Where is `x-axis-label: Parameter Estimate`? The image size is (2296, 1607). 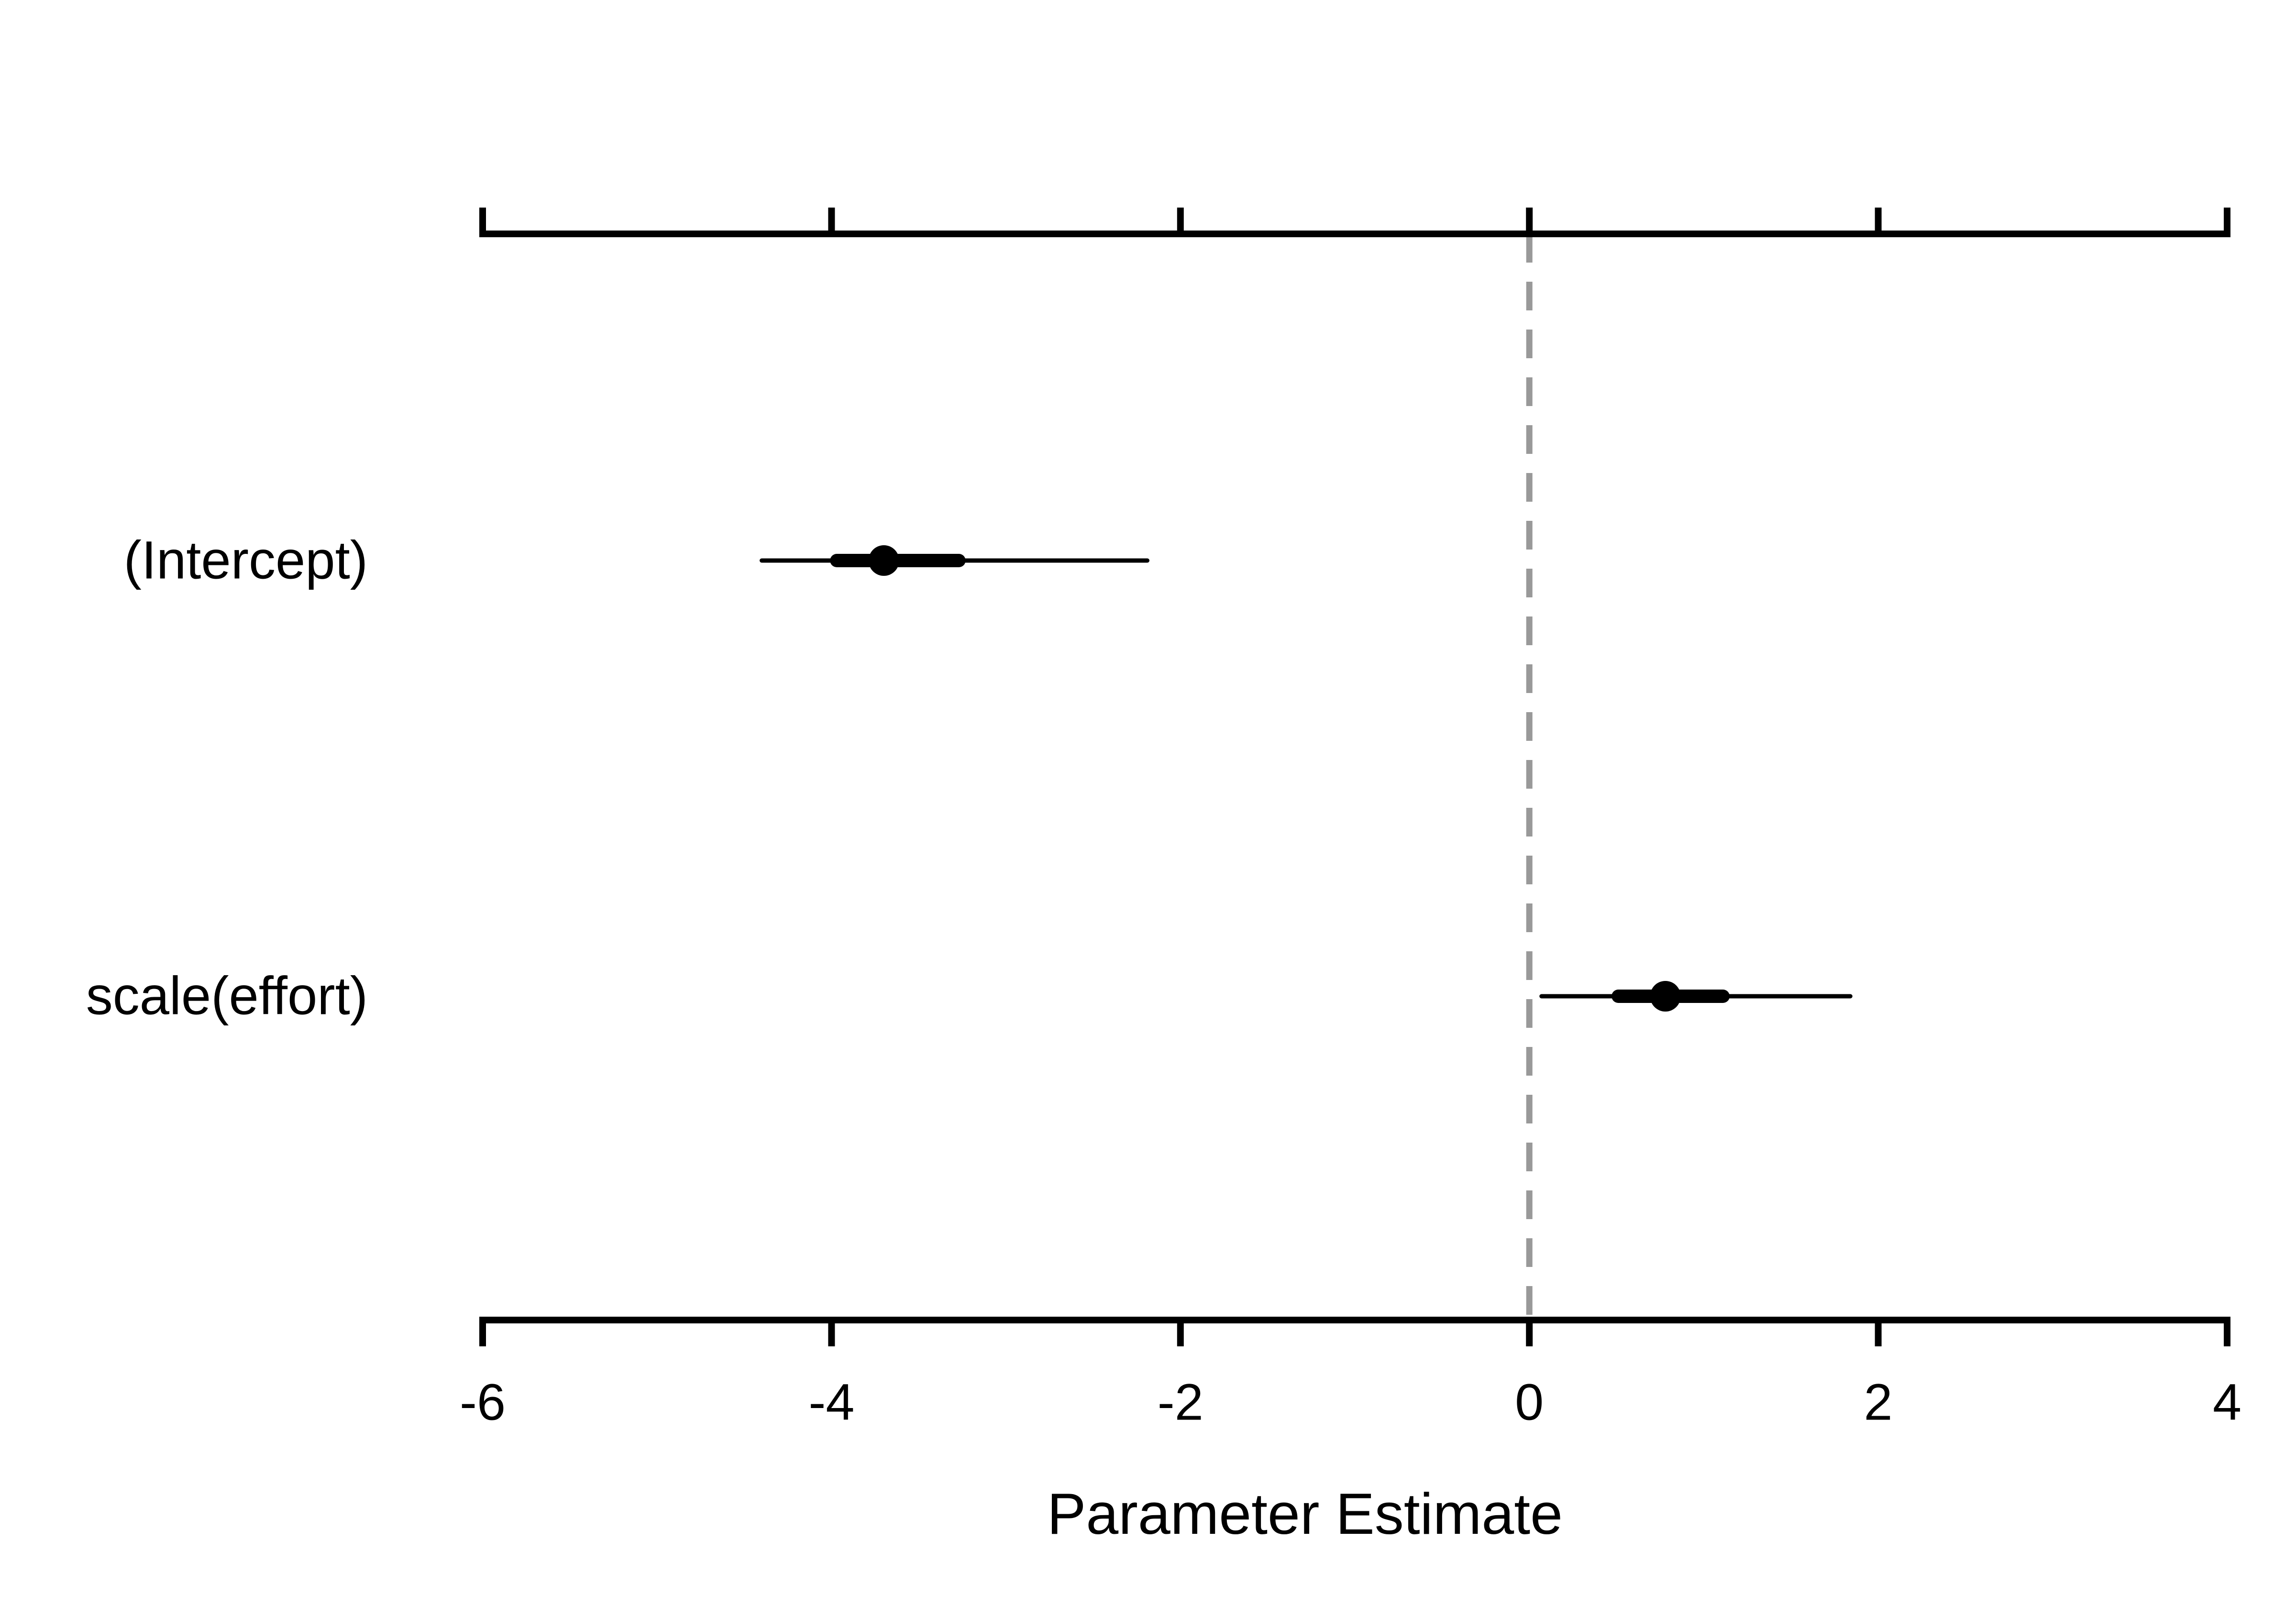
x-axis-label: Parameter Estimate is located at coordinates (1305, 1513).